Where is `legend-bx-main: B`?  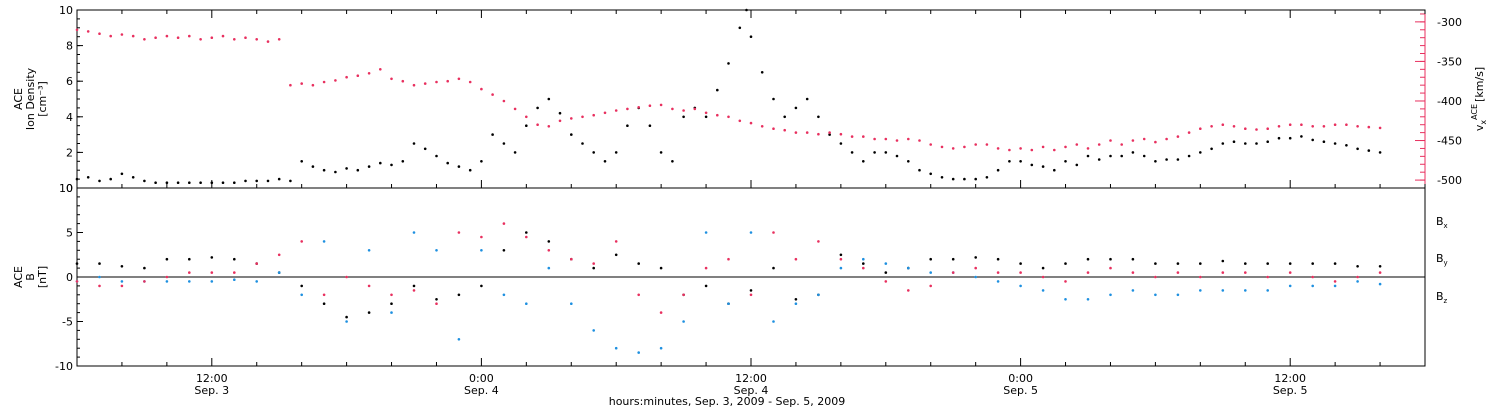 legend-bx-main: B is located at coordinates (1440, 221).